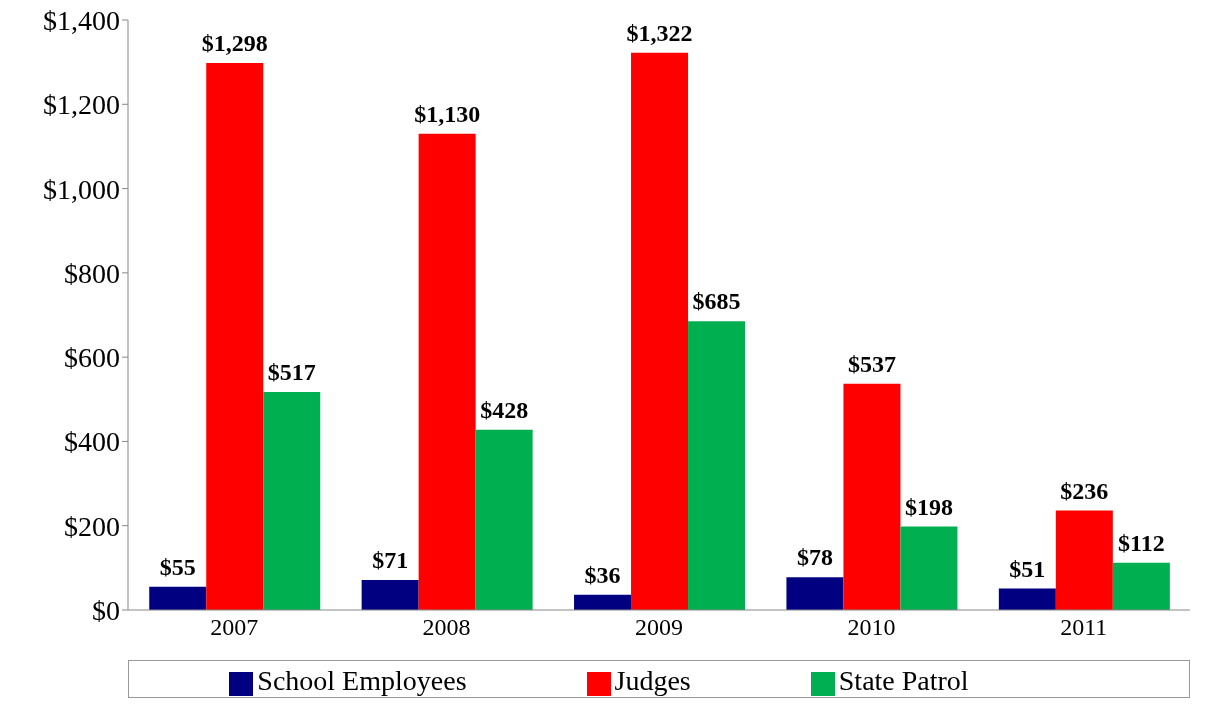 The width and height of the screenshot is (1221, 719). I want to click on data-label: $685, so click(716, 301).